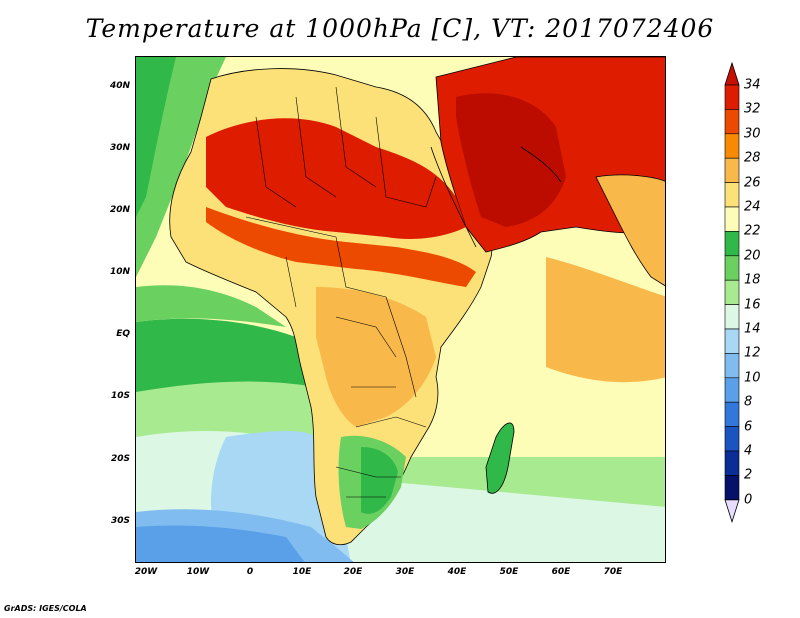 The image size is (800, 618). What do you see at coordinates (509, 572) in the screenshot?
I see `lon-label-50e: 50E` at bounding box center [509, 572].